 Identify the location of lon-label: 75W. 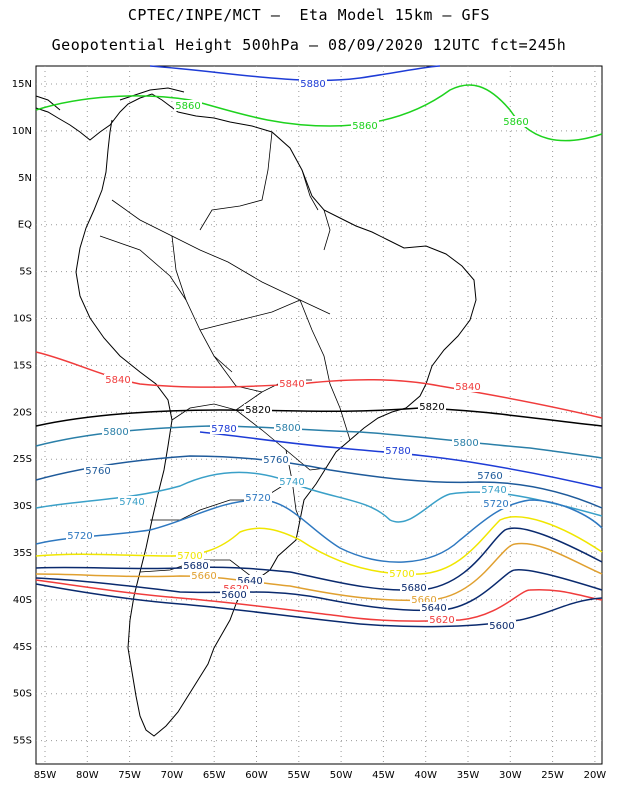
(129, 775).